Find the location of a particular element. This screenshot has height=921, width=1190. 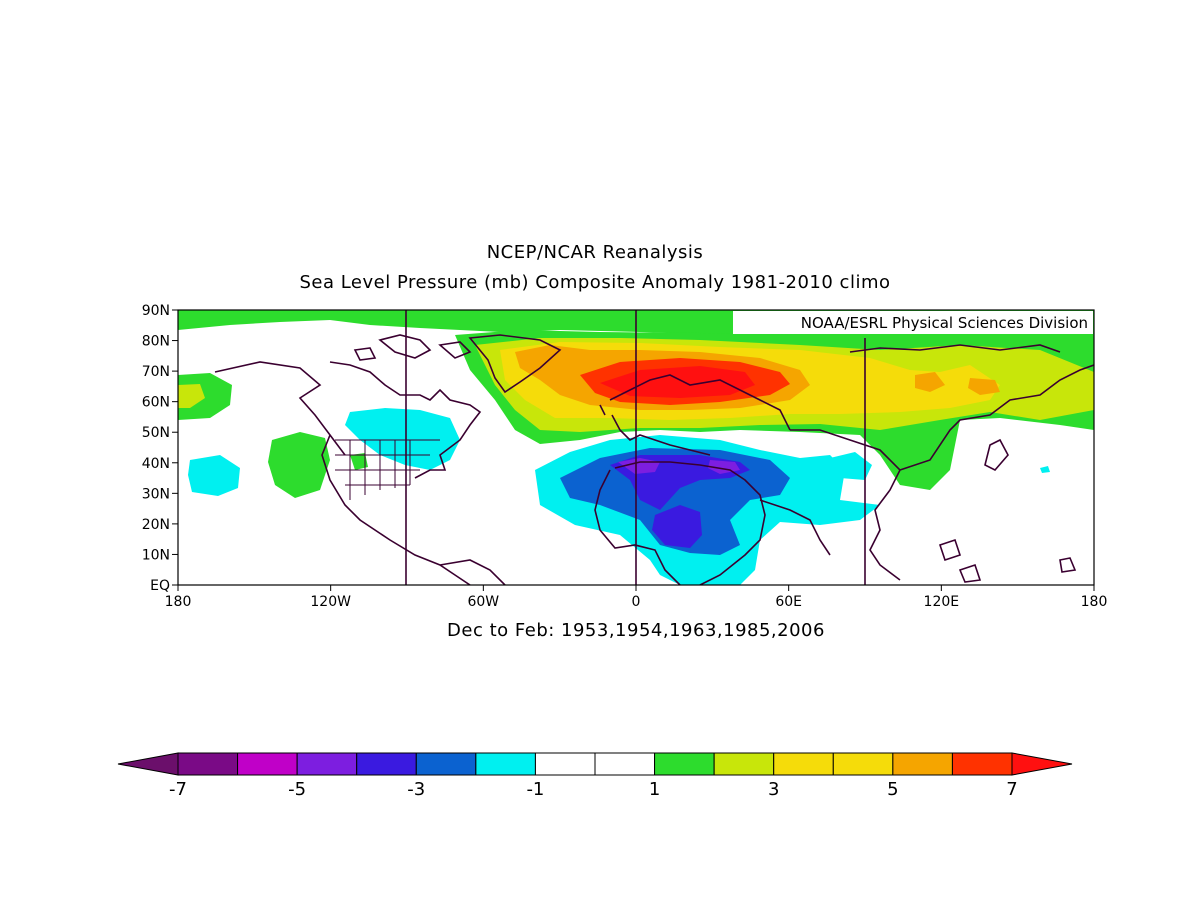

colorbar-label: -7 is located at coordinates (178, 789).